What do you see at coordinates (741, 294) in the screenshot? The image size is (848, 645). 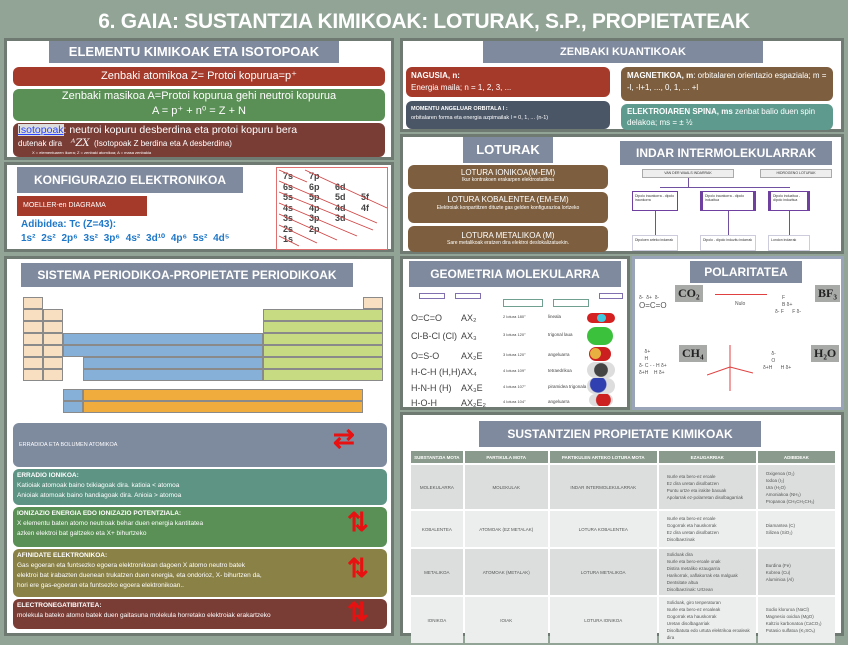 I see `dipole-arrow-icon` at bounding box center [741, 294].